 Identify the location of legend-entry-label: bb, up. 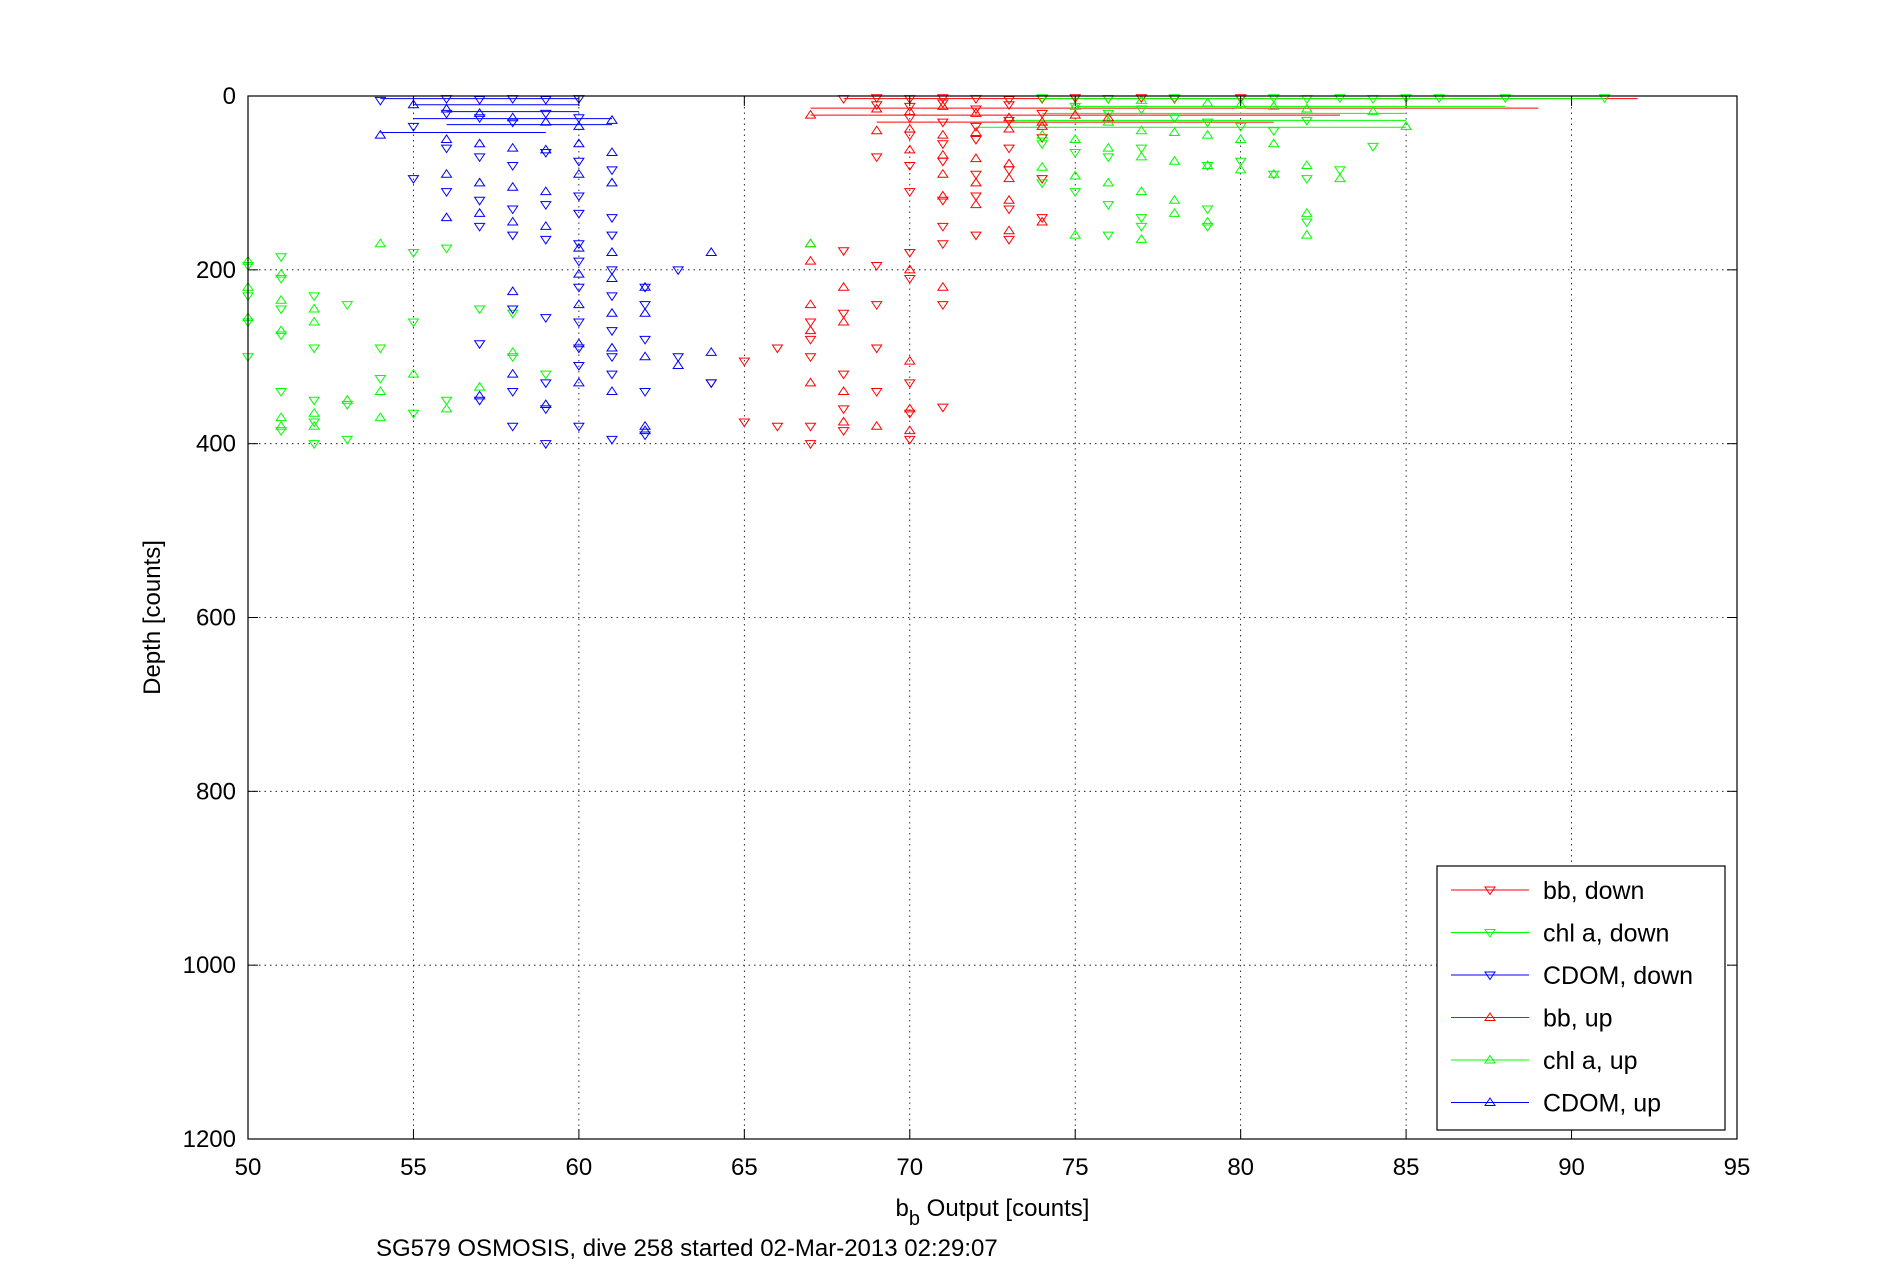
(1578, 1019).